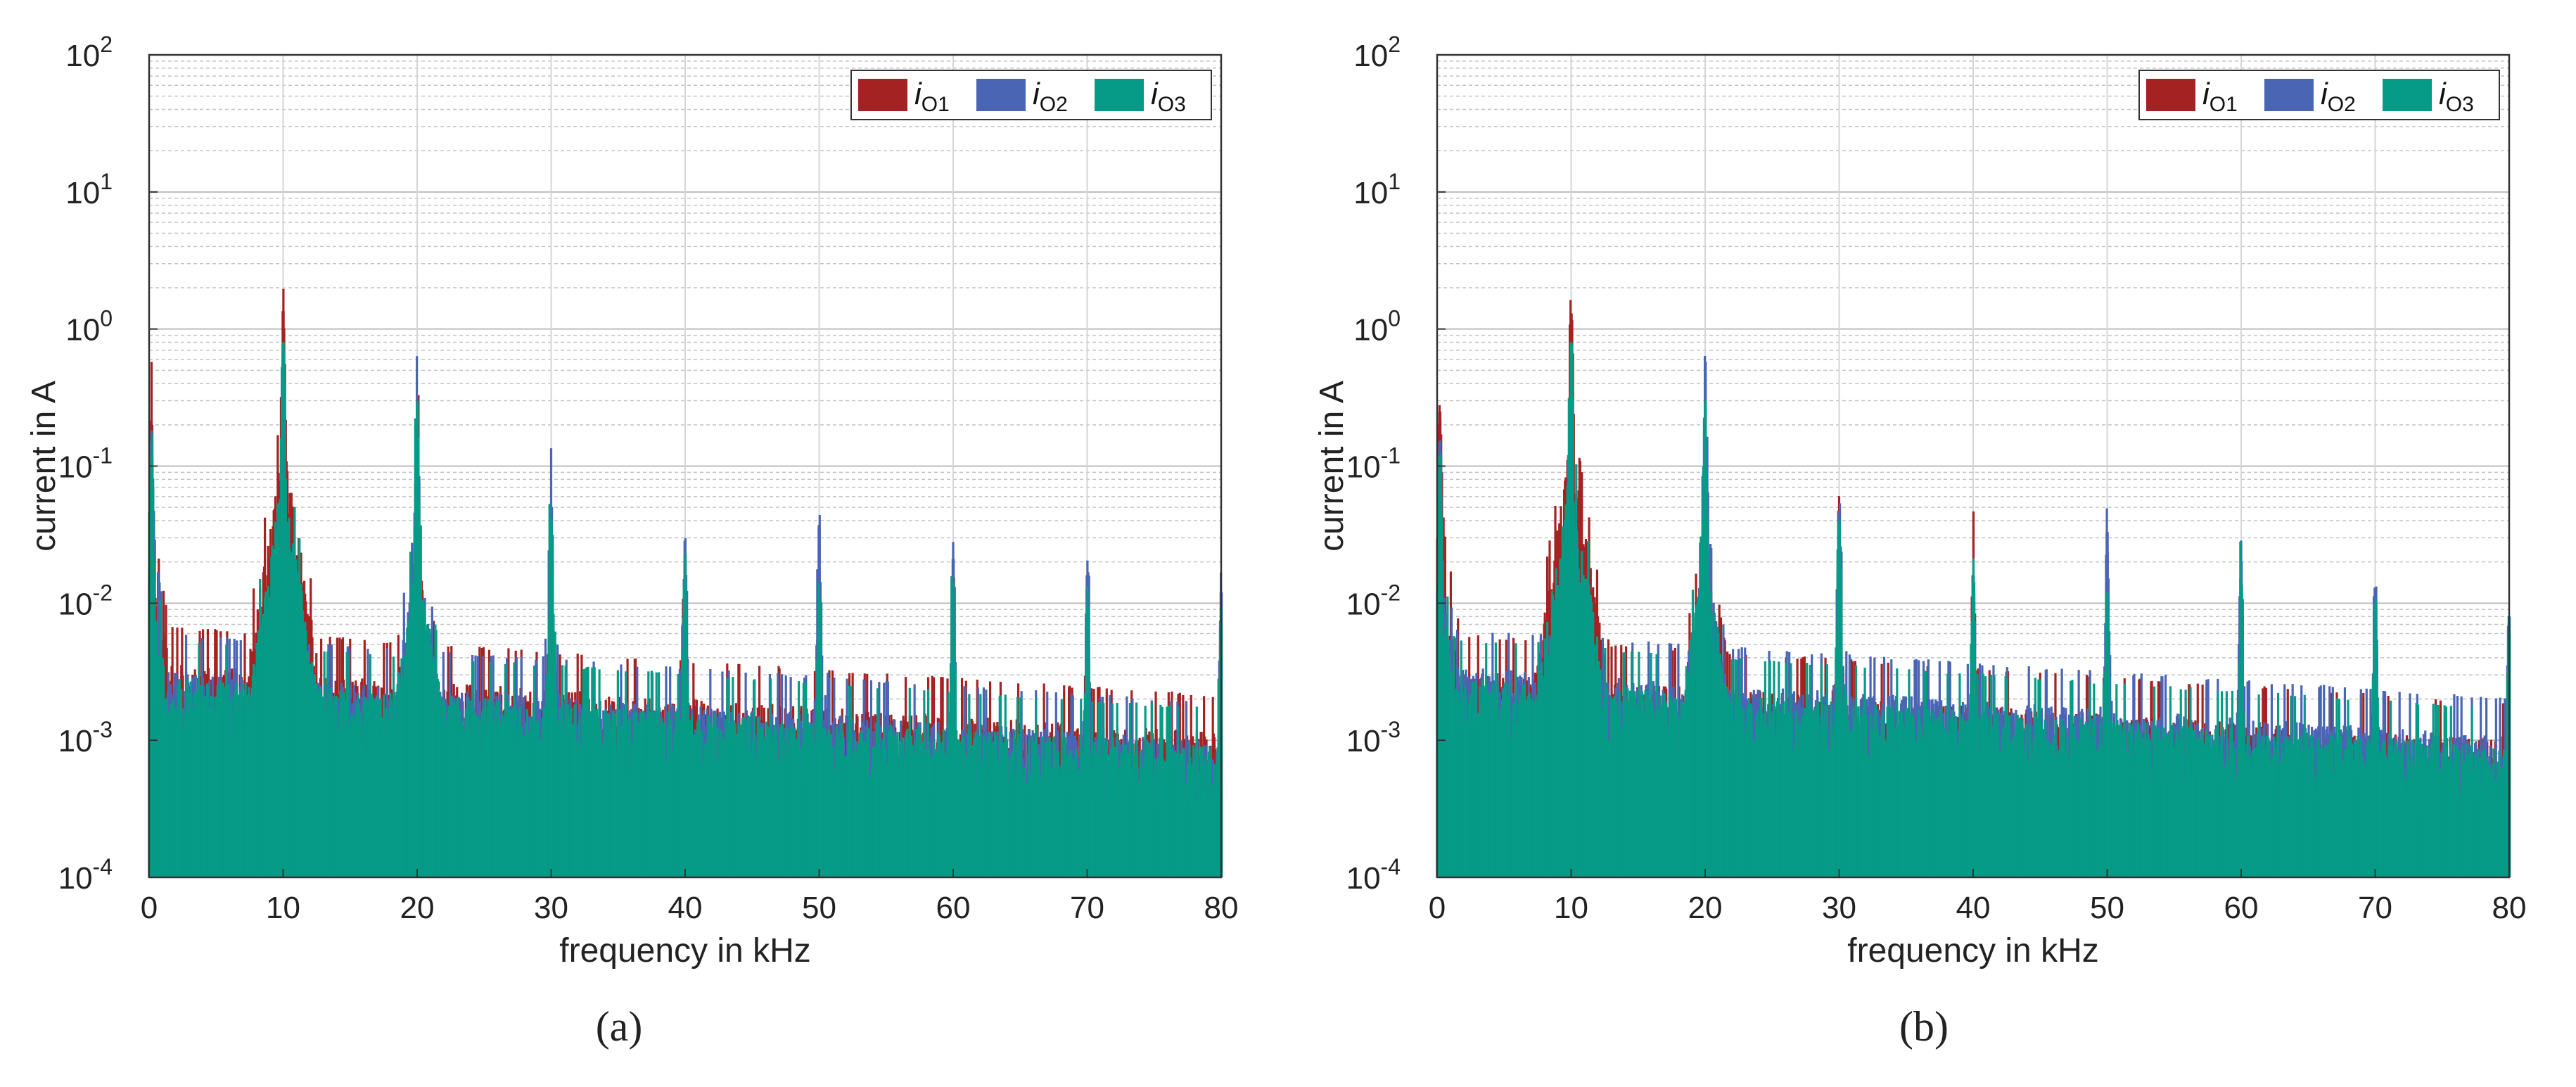  Describe the element at coordinates (1221, 908) in the screenshot. I see `x-tick-label: 80` at that location.